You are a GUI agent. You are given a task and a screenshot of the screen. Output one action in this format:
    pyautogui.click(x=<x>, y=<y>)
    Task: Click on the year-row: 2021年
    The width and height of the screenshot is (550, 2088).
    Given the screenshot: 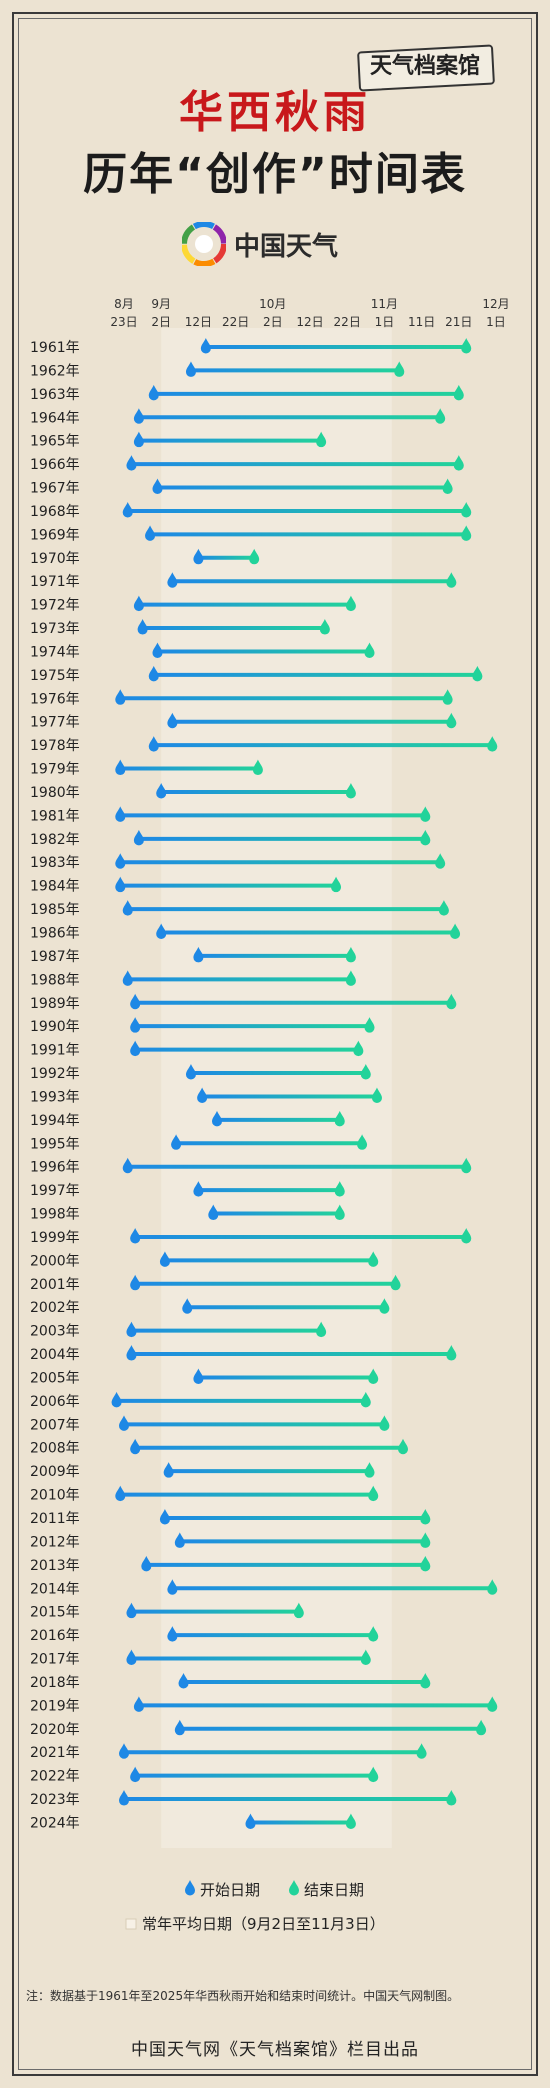 What is the action you would take?
    pyautogui.click(x=228, y=1752)
    